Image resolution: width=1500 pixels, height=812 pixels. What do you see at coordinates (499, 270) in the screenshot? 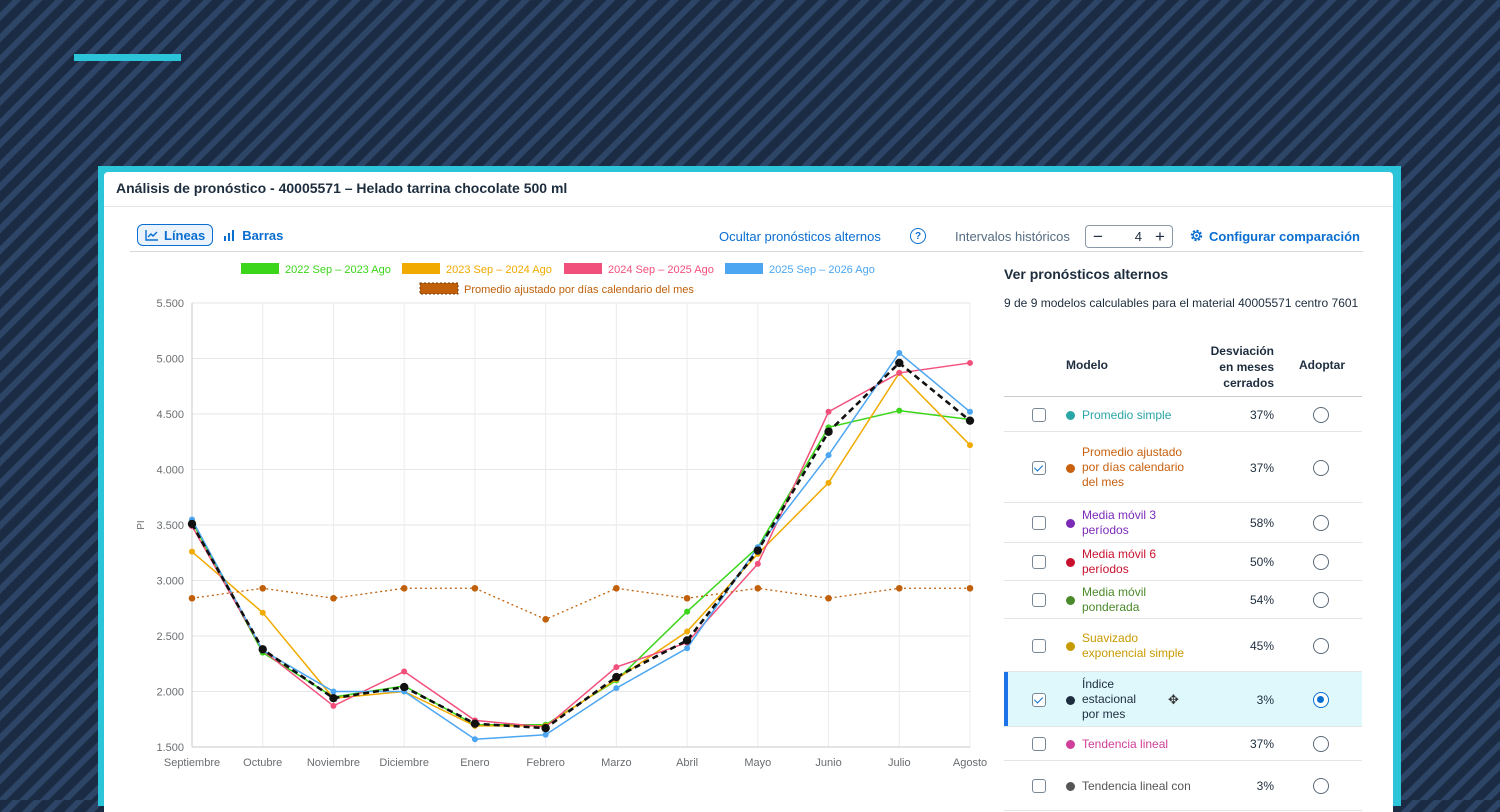
I see `legend-label: 2023 Sep – 2024 Ago` at bounding box center [499, 270].